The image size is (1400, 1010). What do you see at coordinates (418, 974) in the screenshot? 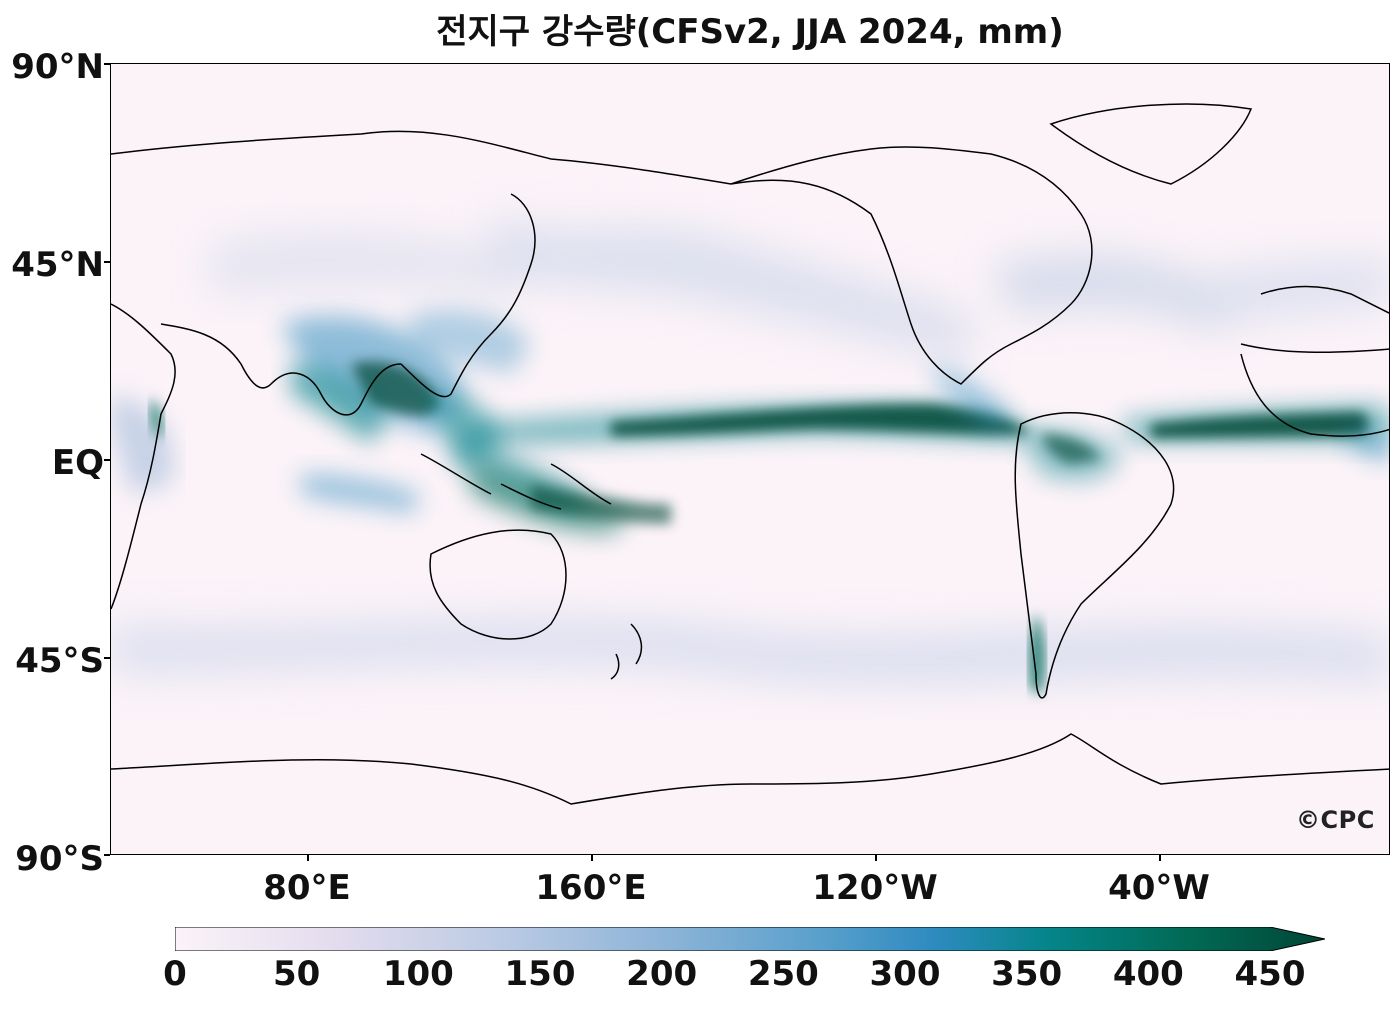
I see `colorbar-tick-label: 100` at bounding box center [418, 974].